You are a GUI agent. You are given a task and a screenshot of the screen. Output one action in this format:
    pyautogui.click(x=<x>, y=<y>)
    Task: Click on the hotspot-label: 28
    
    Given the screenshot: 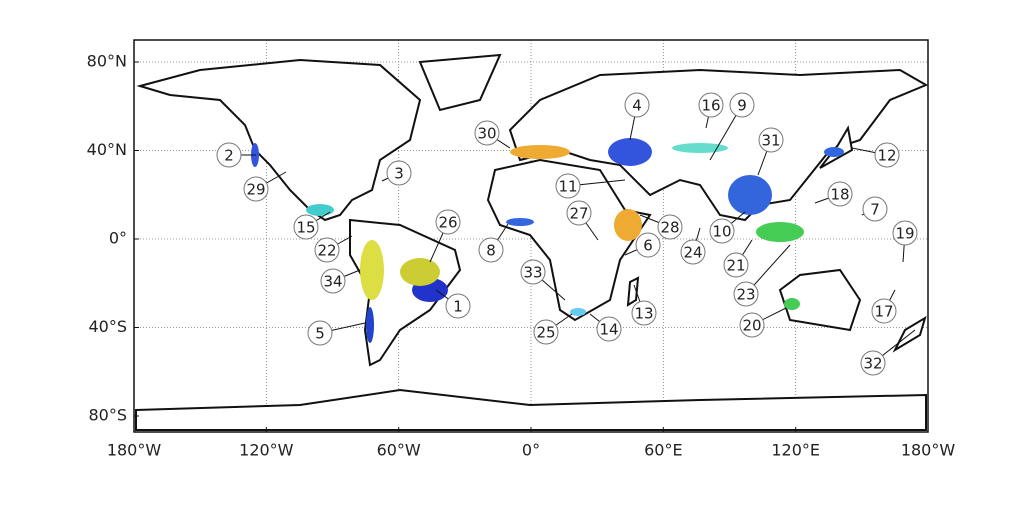 What is the action you would take?
    pyautogui.click(x=661, y=227)
    